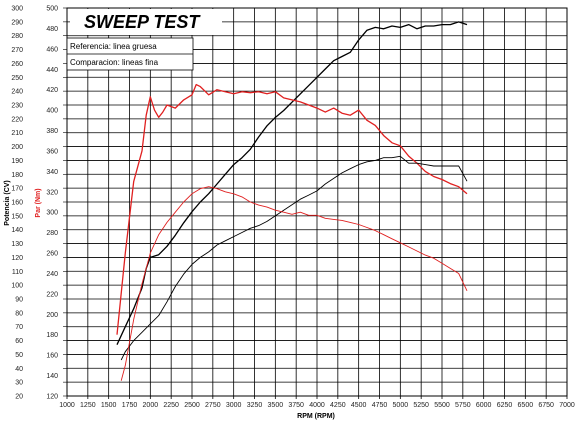  I want to click on right-tick-label: 140, so click(52, 376).